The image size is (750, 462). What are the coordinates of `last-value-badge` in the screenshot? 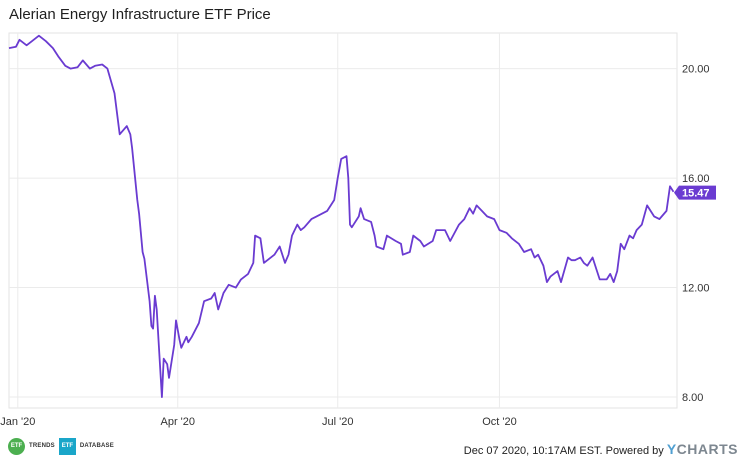 It's located at (695, 192).